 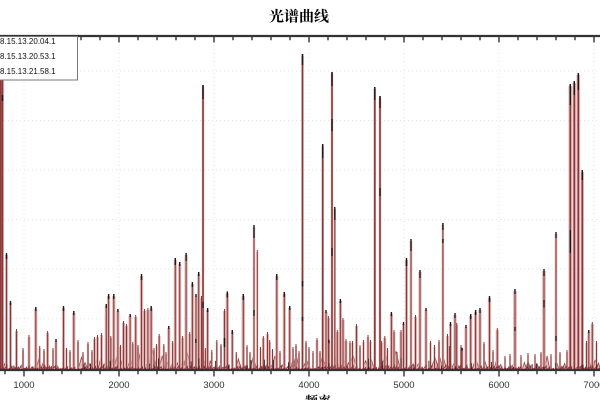 I want to click on svg-text: 8.15.13.21.58.1, so click(x=28, y=71).